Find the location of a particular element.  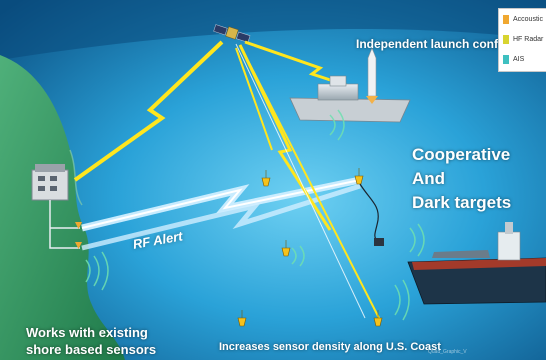

satellite is located at coordinates (232, 33).